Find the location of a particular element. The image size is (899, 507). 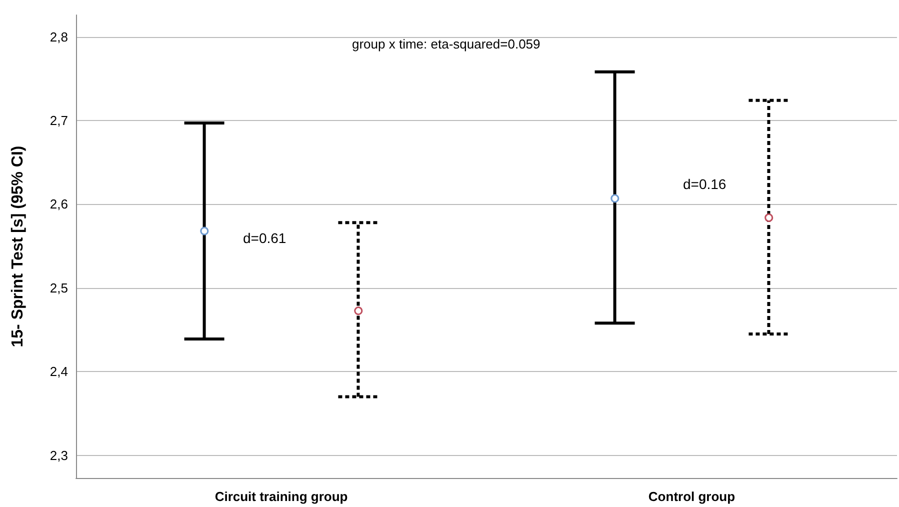

y-tick-label: 2,3 is located at coordinates (59, 455).